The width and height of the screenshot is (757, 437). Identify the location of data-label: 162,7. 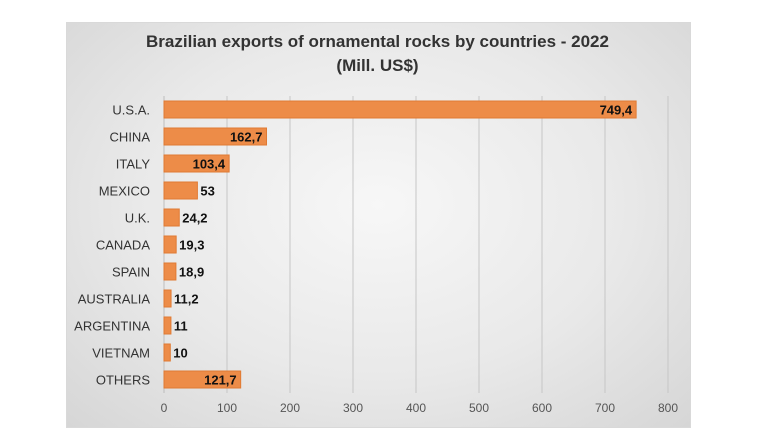
(246, 137).